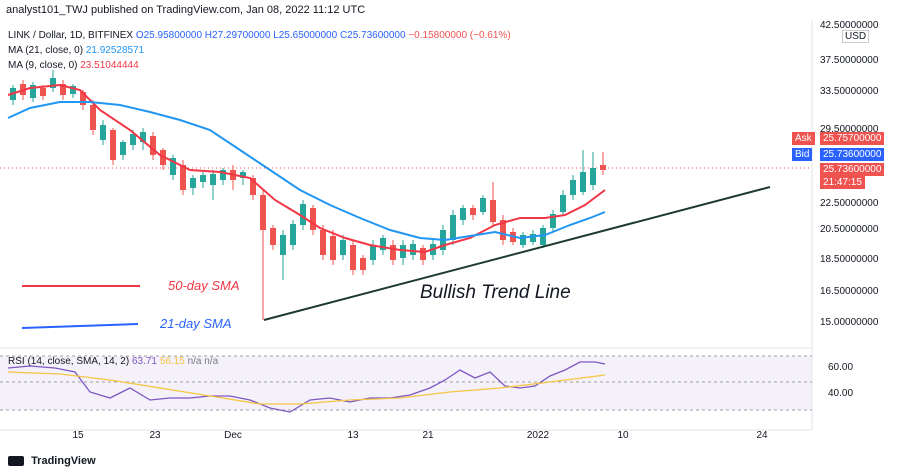  What do you see at coordinates (852, 138) in the screenshot?
I see `ask-value: 25.75700000` at bounding box center [852, 138].